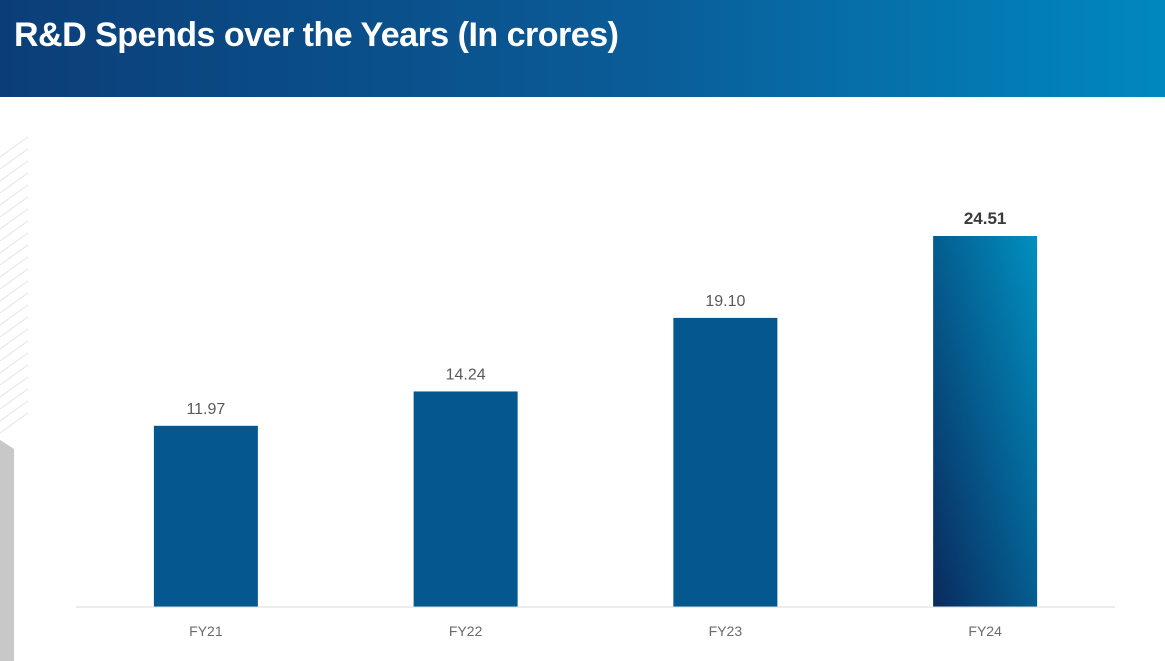  I want to click on x-tick-label-fy22: FY22, so click(466, 631).